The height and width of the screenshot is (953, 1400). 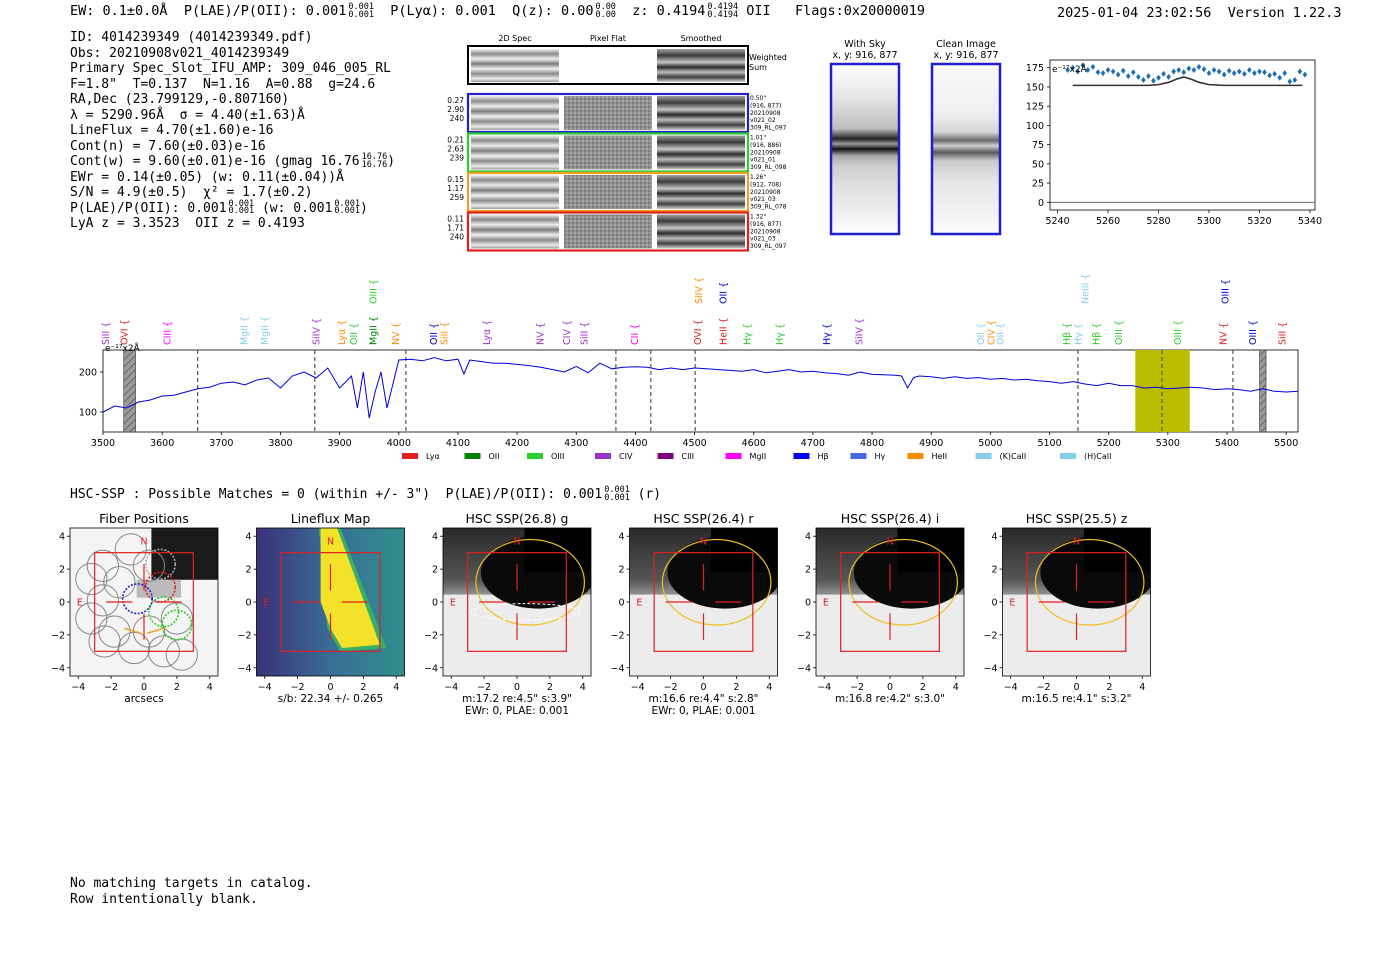 I want to click on cutout-row-meta: 20210908, so click(x=765, y=231).